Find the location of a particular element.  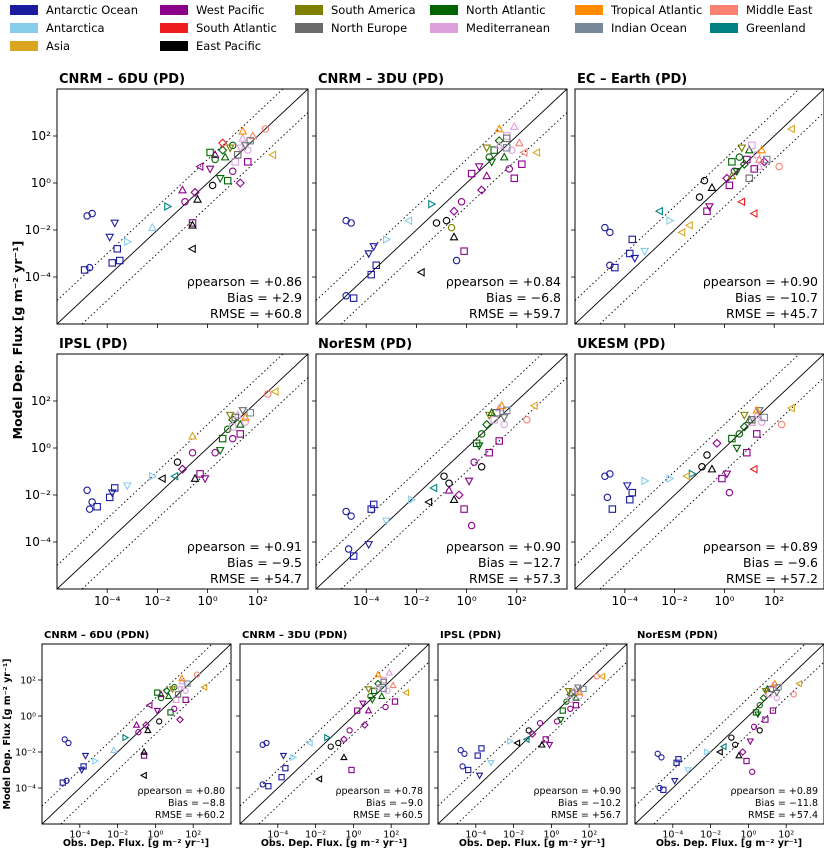

stat-bias: Bias = −10.2 is located at coordinates (589, 803).